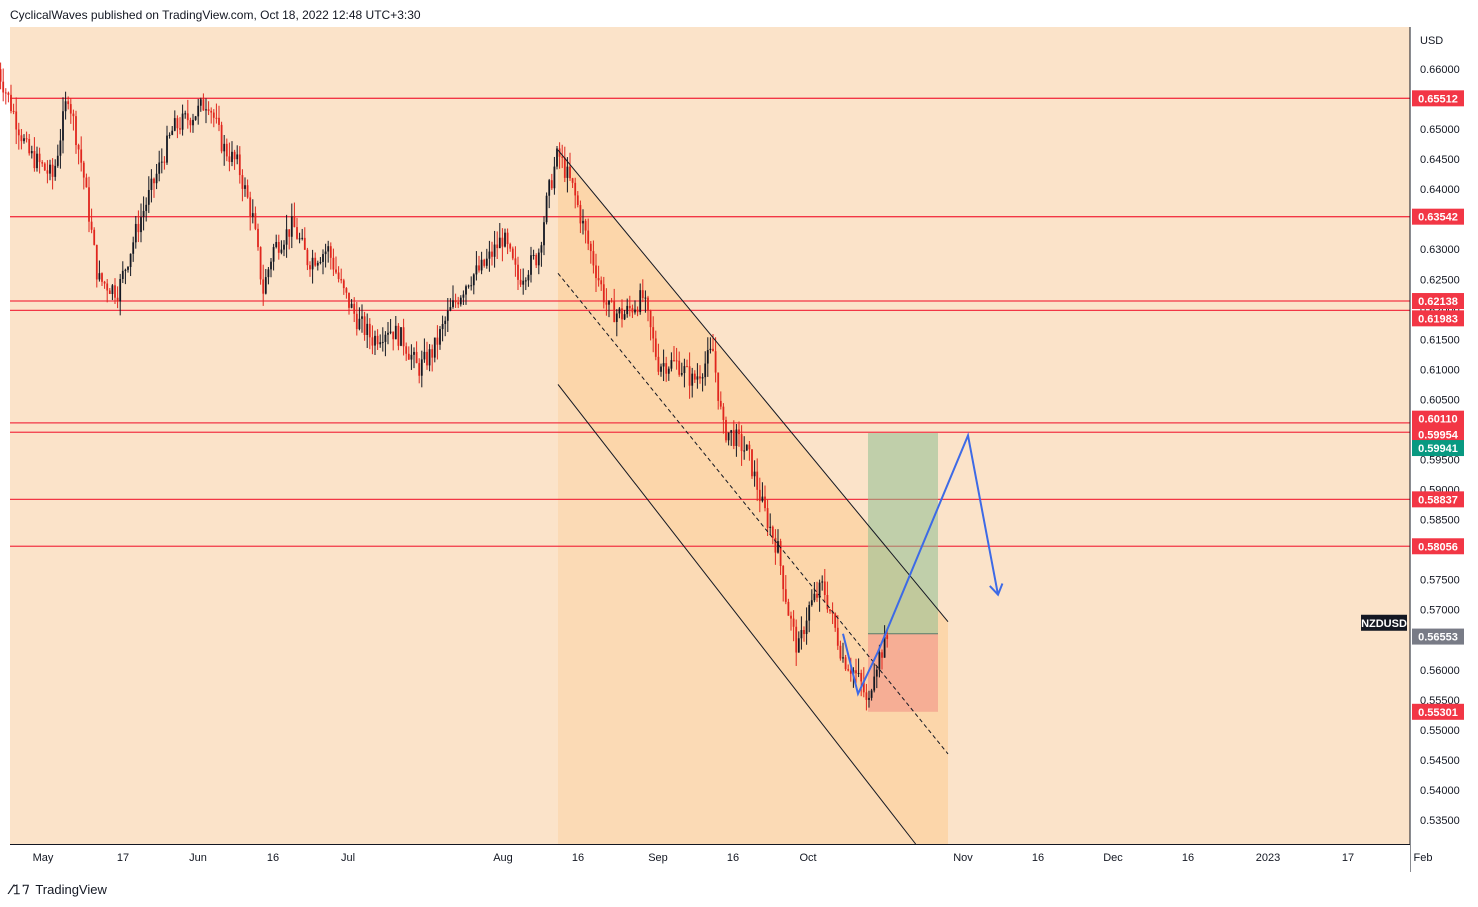  Describe the element at coordinates (1440, 521) in the screenshot. I see `price-tick-15: 0.58500` at that location.